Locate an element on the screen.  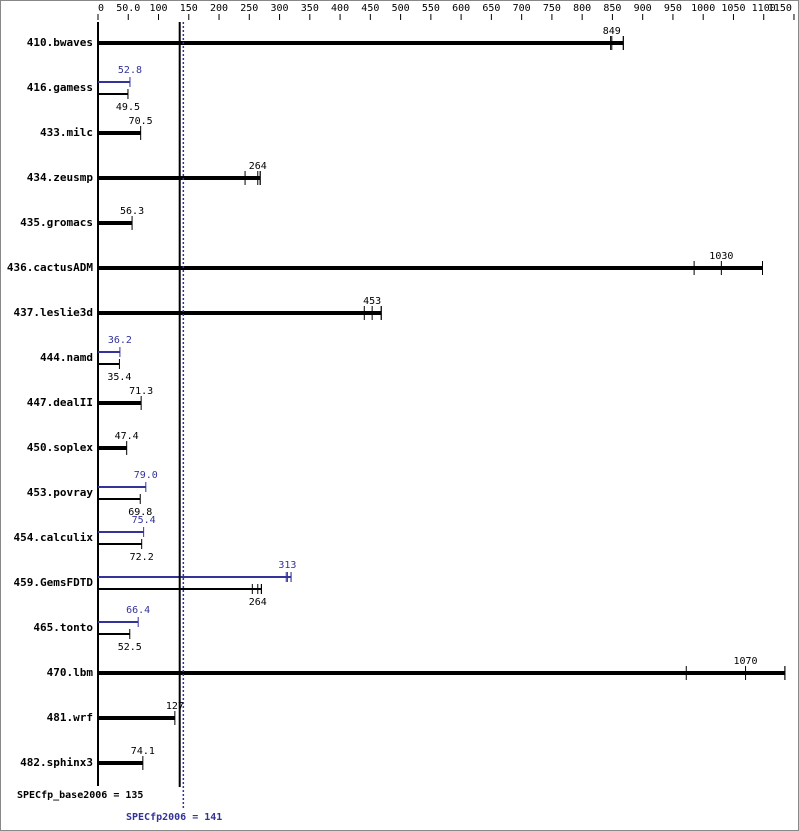
x-tick-label: 0 is located at coordinates (101, 8).